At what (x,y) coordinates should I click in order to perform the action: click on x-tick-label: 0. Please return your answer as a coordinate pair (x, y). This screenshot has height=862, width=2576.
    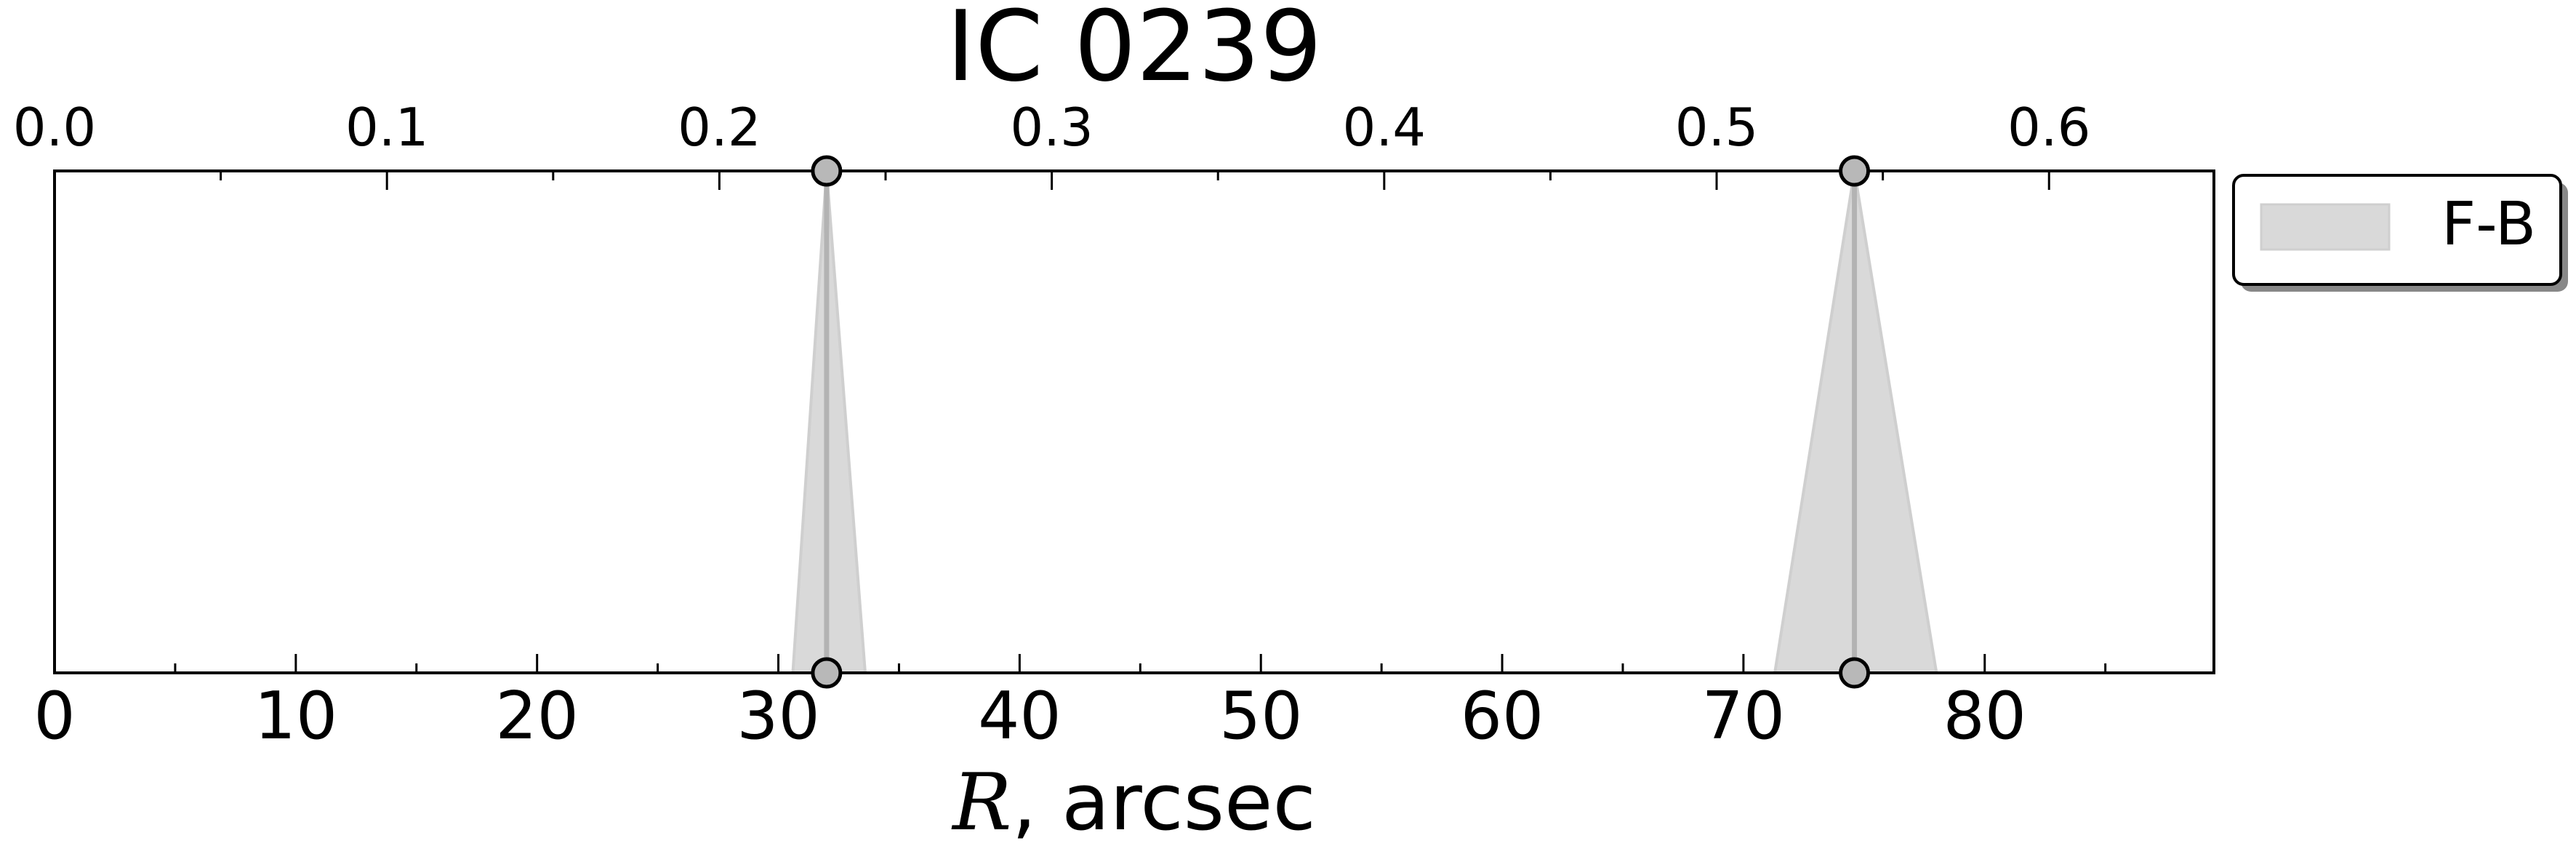
    Looking at the image, I should click on (54, 716).